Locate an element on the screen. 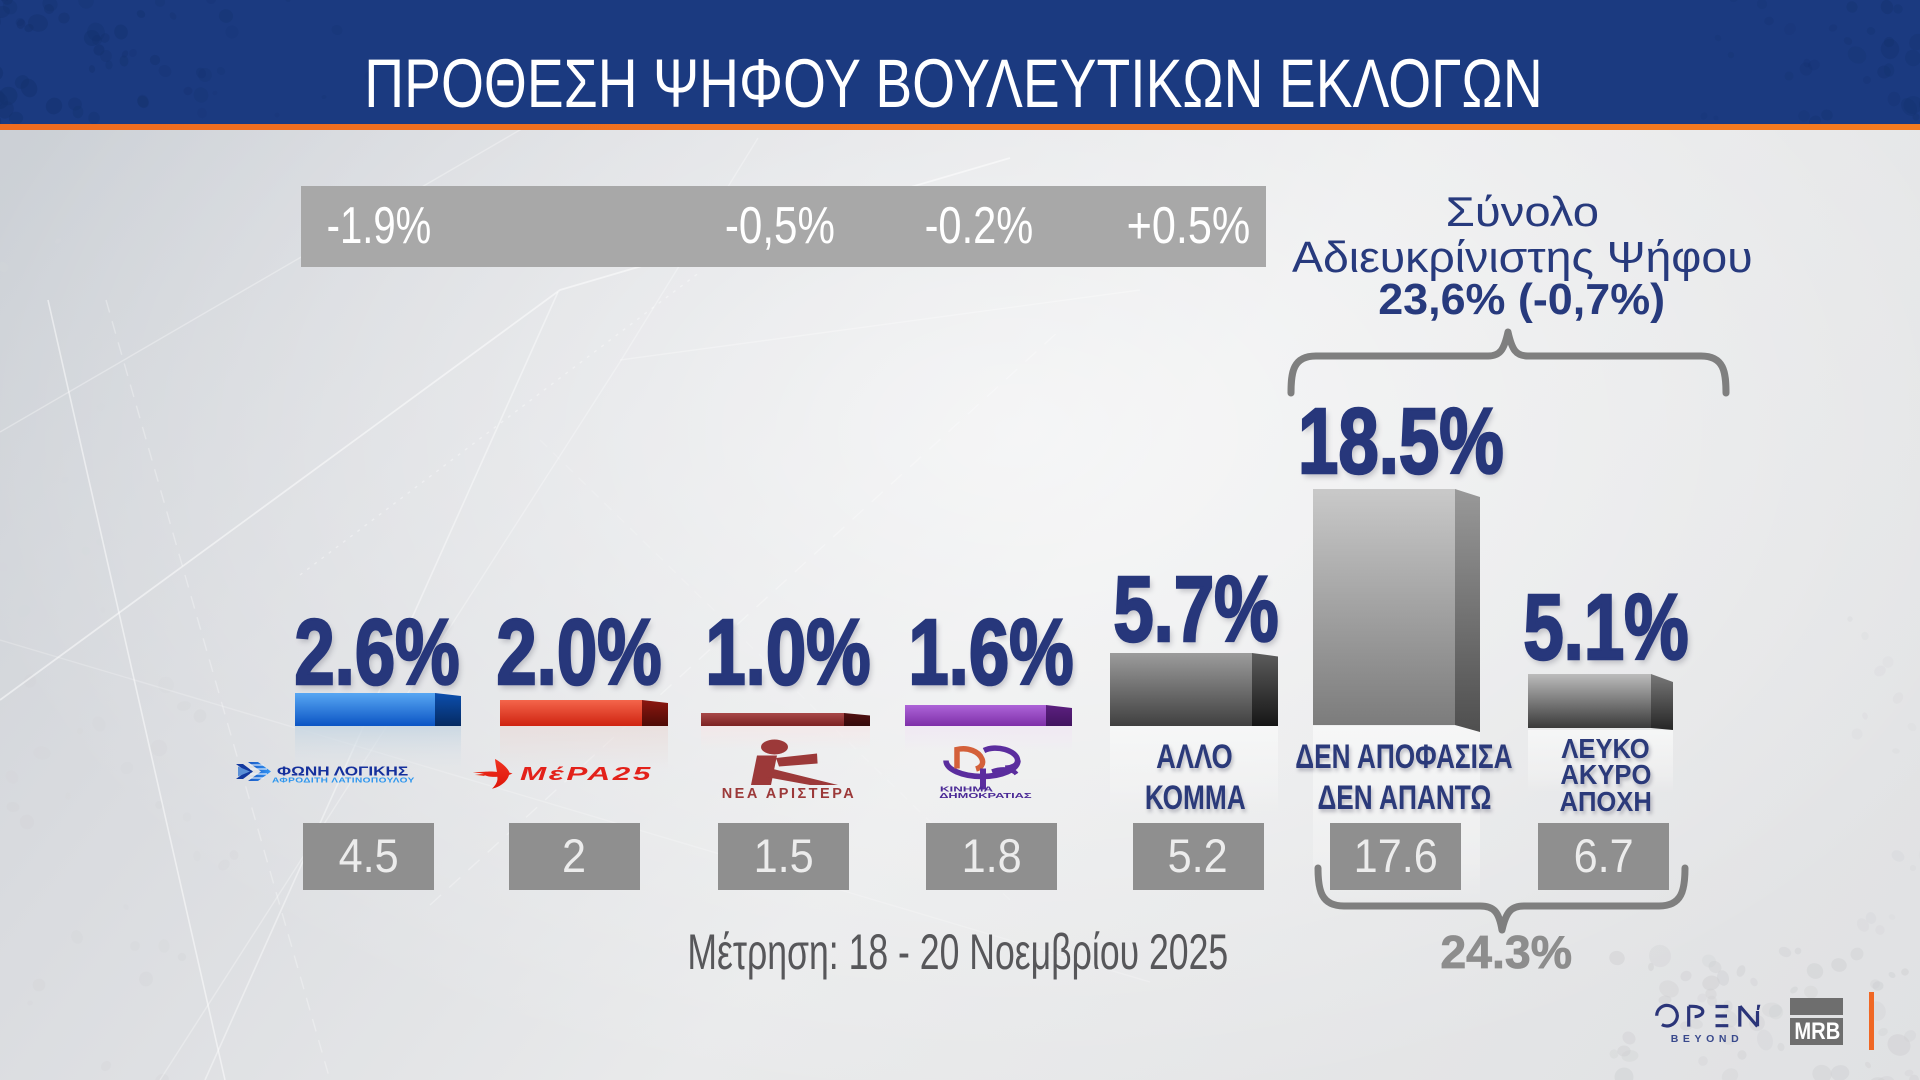  svg-text: ΚΙΝΗΜΑ is located at coordinates (967, 789).